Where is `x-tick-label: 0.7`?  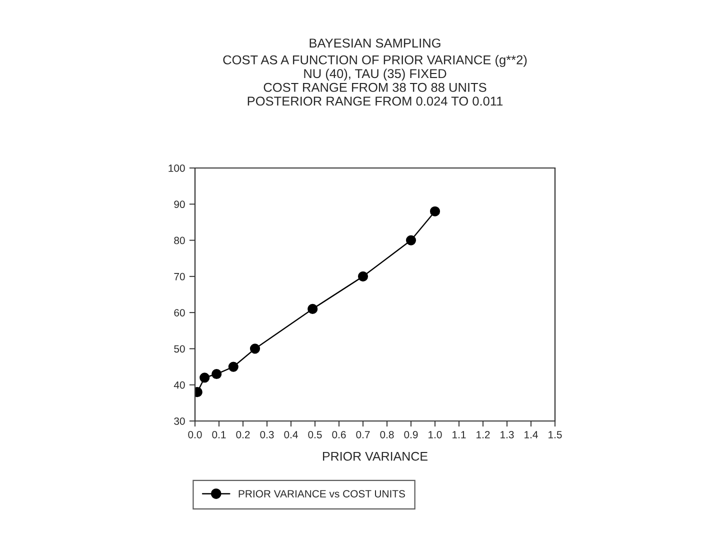 x-tick-label: 0.7 is located at coordinates (363, 434).